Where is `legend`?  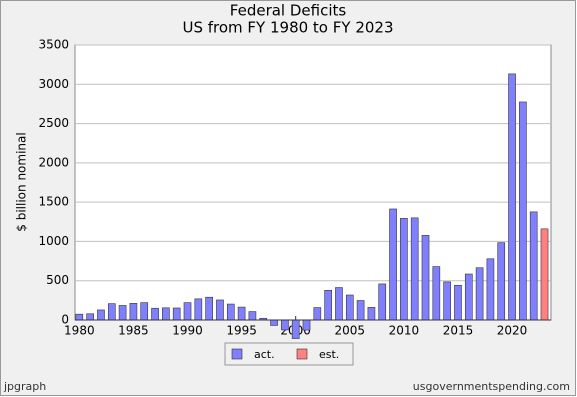 legend is located at coordinates (289, 354).